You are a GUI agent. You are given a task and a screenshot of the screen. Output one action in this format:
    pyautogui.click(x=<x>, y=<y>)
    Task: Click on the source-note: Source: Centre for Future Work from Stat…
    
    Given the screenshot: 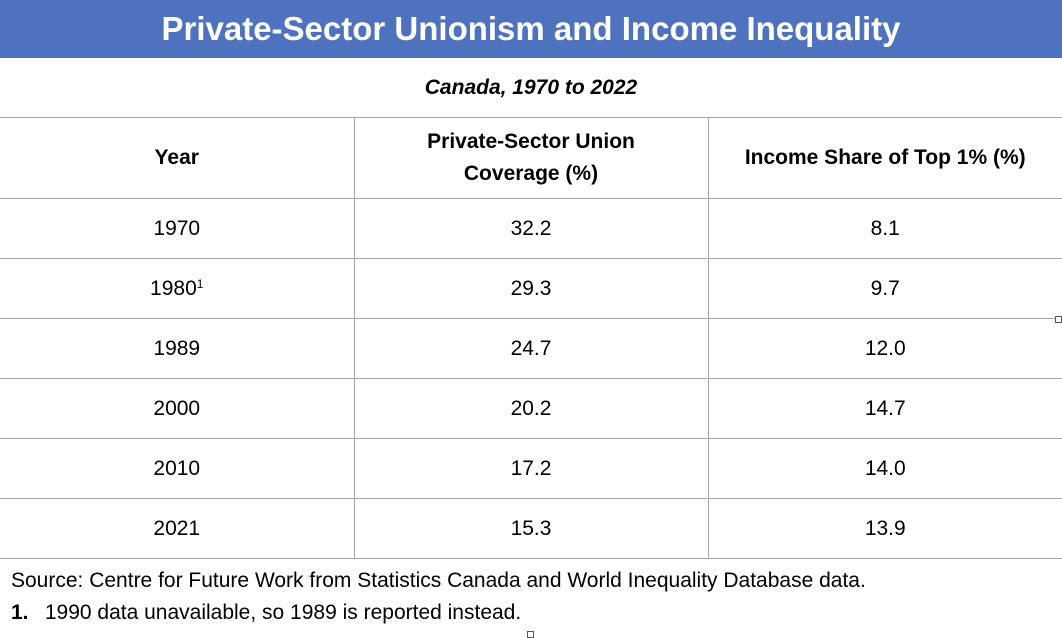 What is the action you would take?
    pyautogui.click(x=438, y=580)
    